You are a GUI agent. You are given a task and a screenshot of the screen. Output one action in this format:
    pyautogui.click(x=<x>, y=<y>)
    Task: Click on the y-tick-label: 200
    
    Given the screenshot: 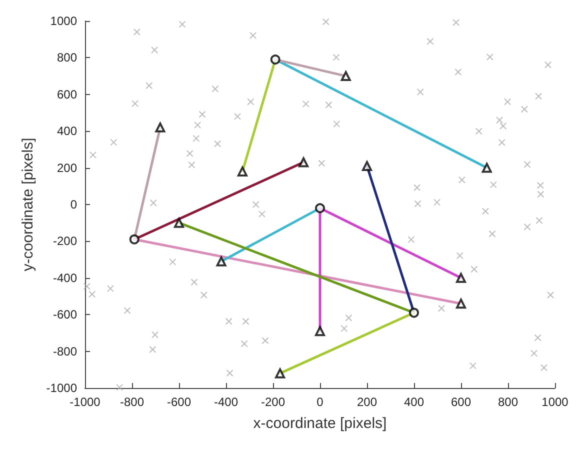 What is the action you would take?
    pyautogui.click(x=67, y=167)
    